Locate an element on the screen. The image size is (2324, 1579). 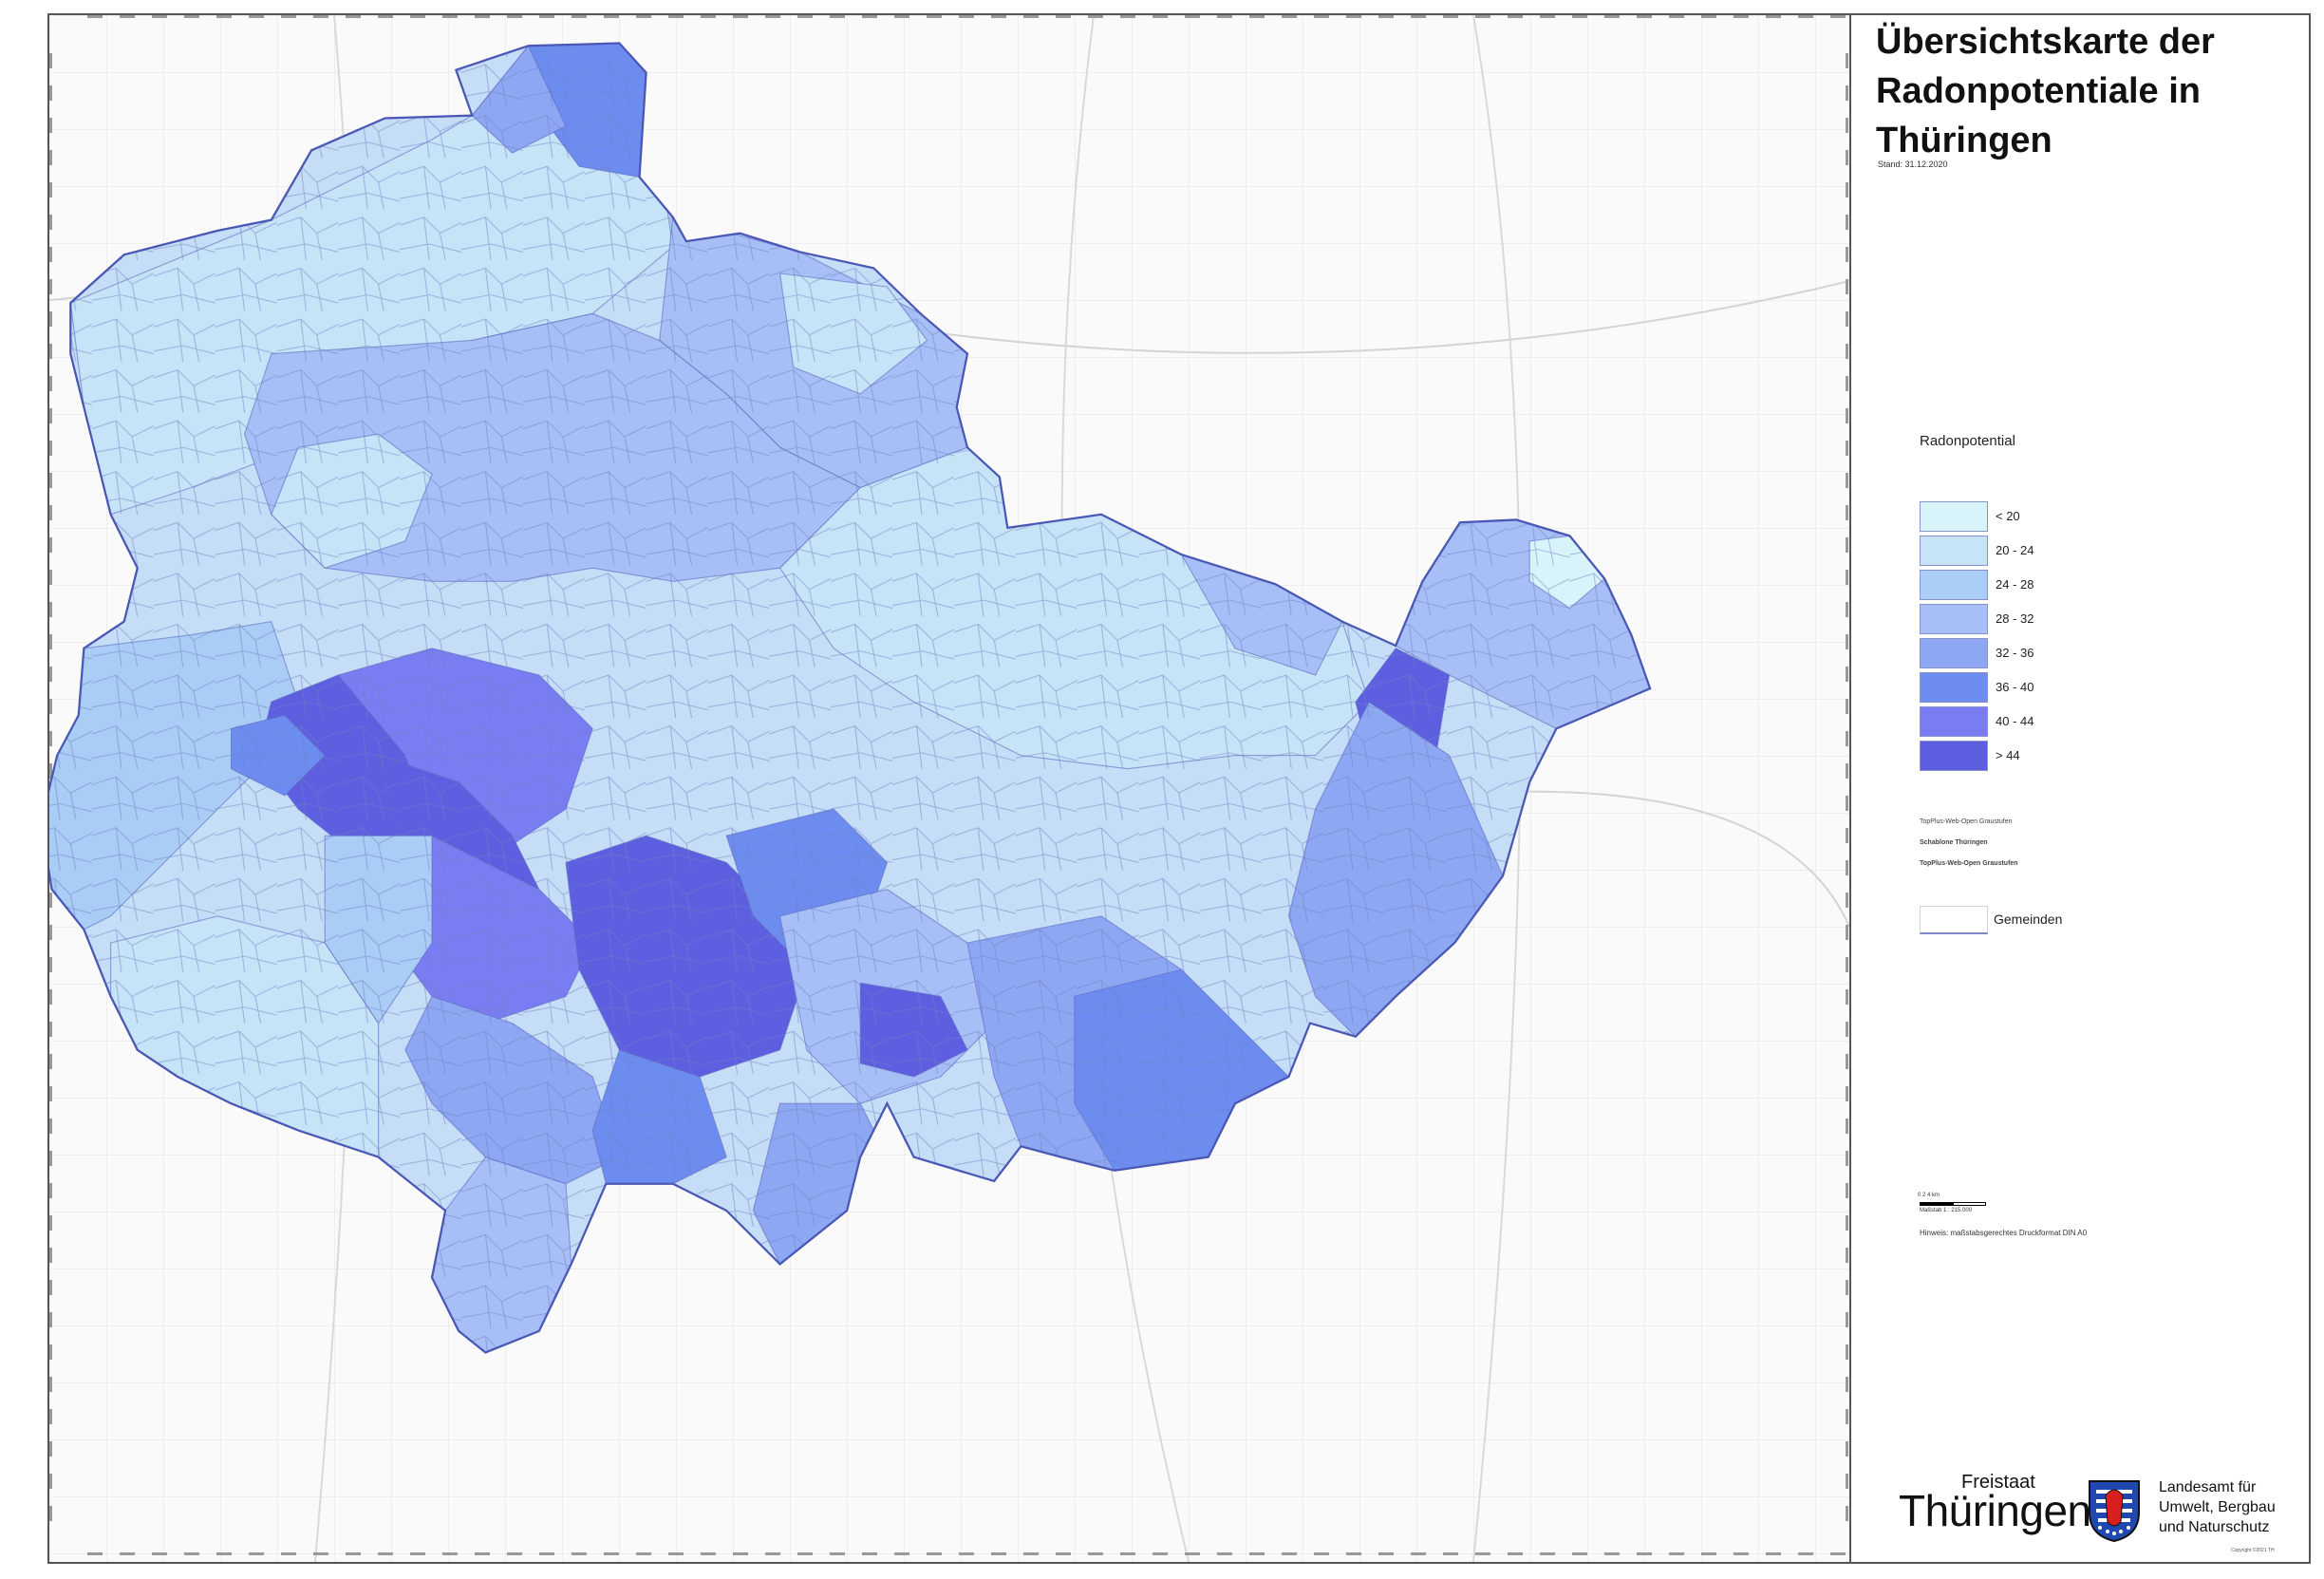
agency-line-2: Umwelt, Bergbau is located at coordinates (2217, 1507).